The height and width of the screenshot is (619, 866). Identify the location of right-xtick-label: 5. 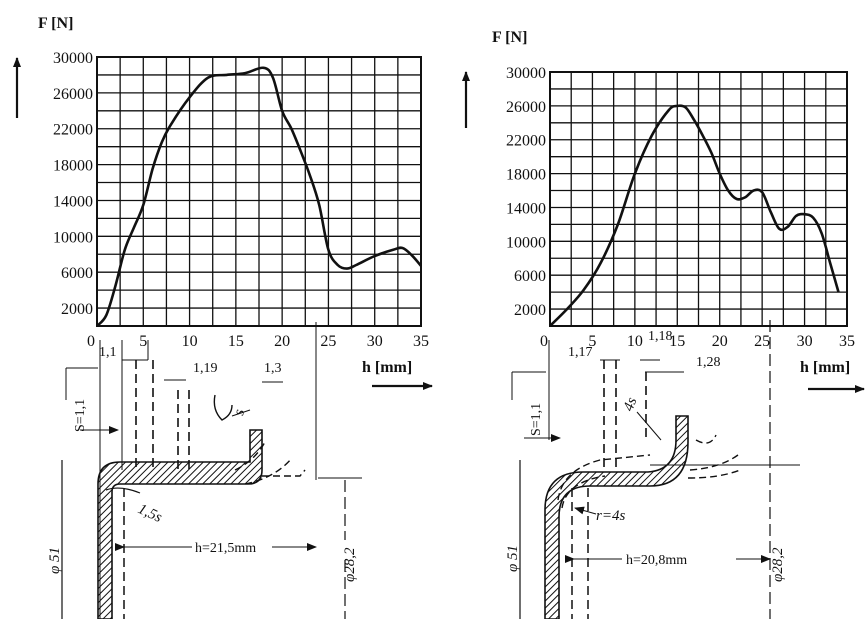
(592, 341).